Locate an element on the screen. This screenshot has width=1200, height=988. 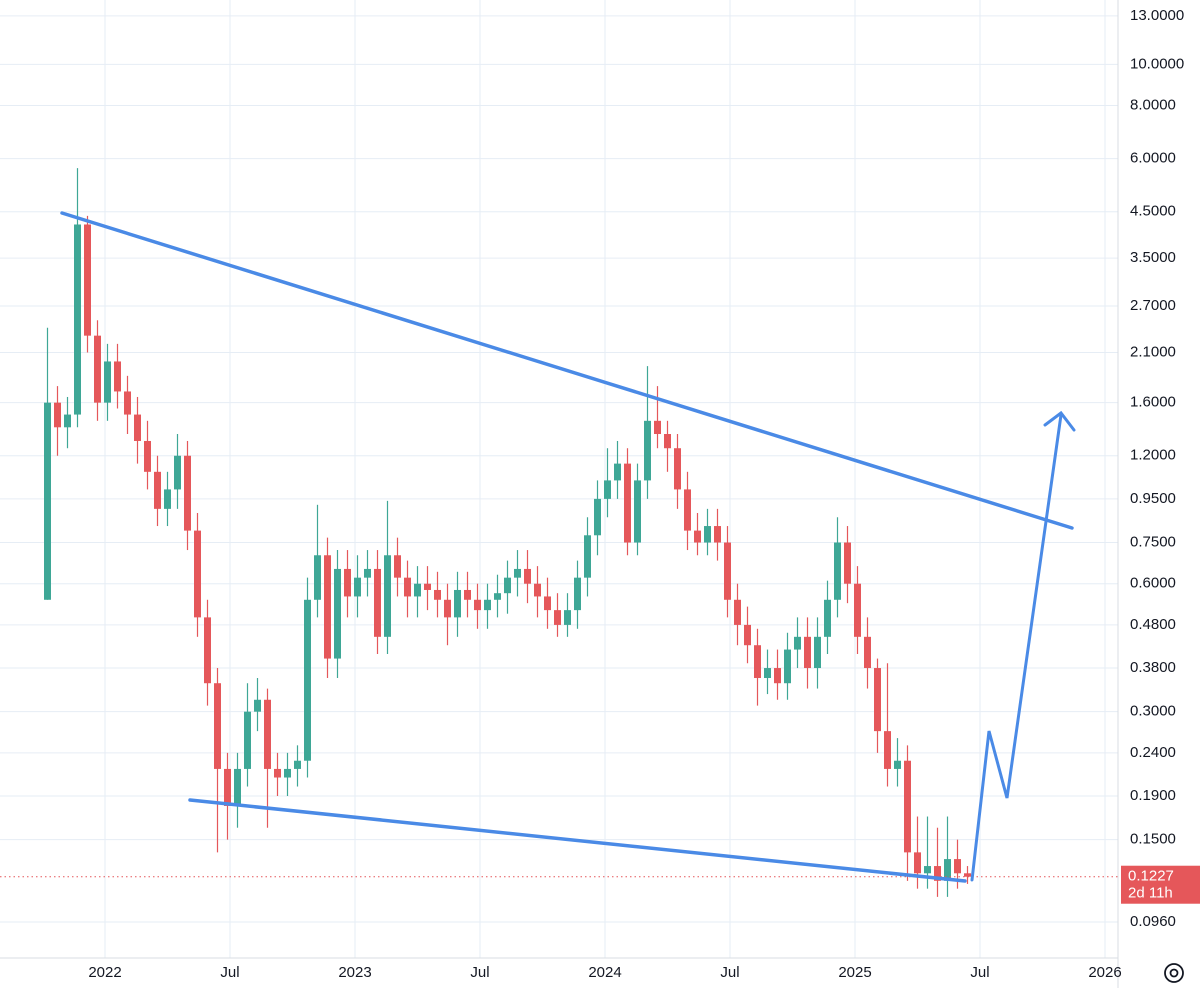
x-tick-label: 2023 is located at coordinates (354, 972).